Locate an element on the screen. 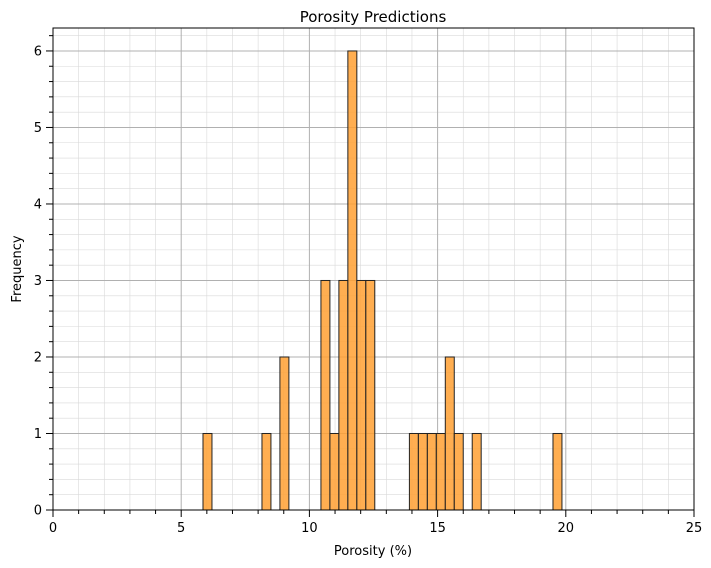 This screenshot has height=568, width=711. y-tick-label: 2 is located at coordinates (38, 357).